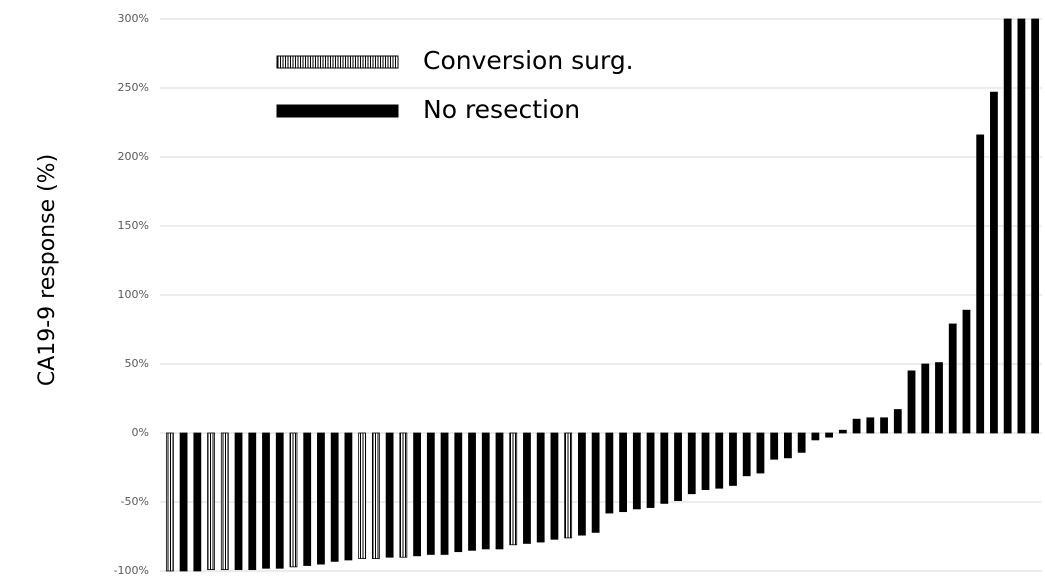 The height and width of the screenshot is (576, 1045). What do you see at coordinates (137, 363) in the screenshot?
I see `y-tick-label: 50%` at bounding box center [137, 363].